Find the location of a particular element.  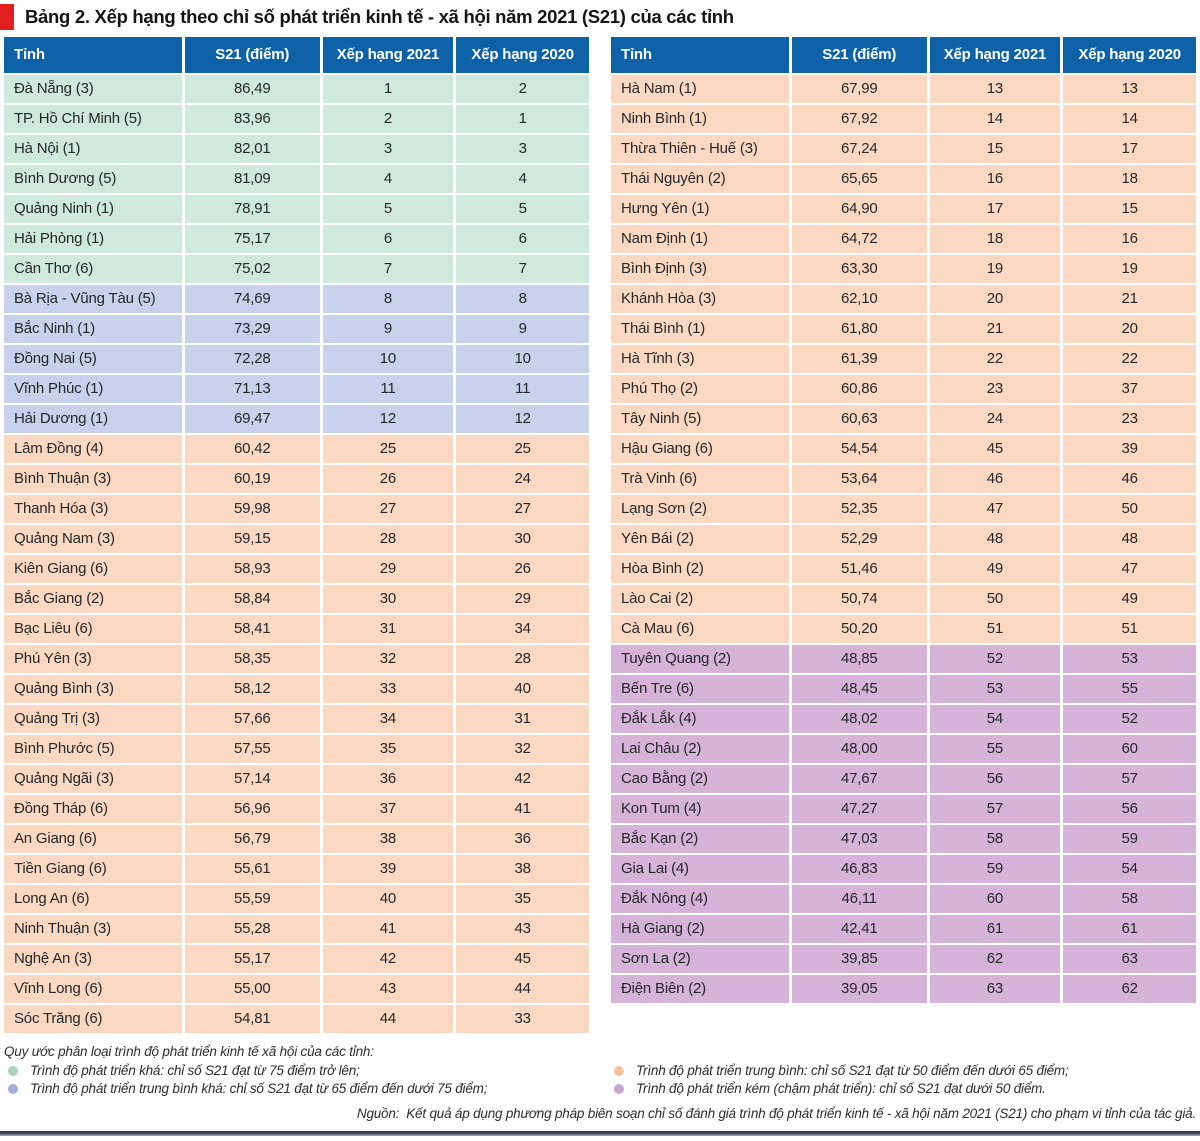

rank-2021-cell: 33 is located at coordinates (388, 689).